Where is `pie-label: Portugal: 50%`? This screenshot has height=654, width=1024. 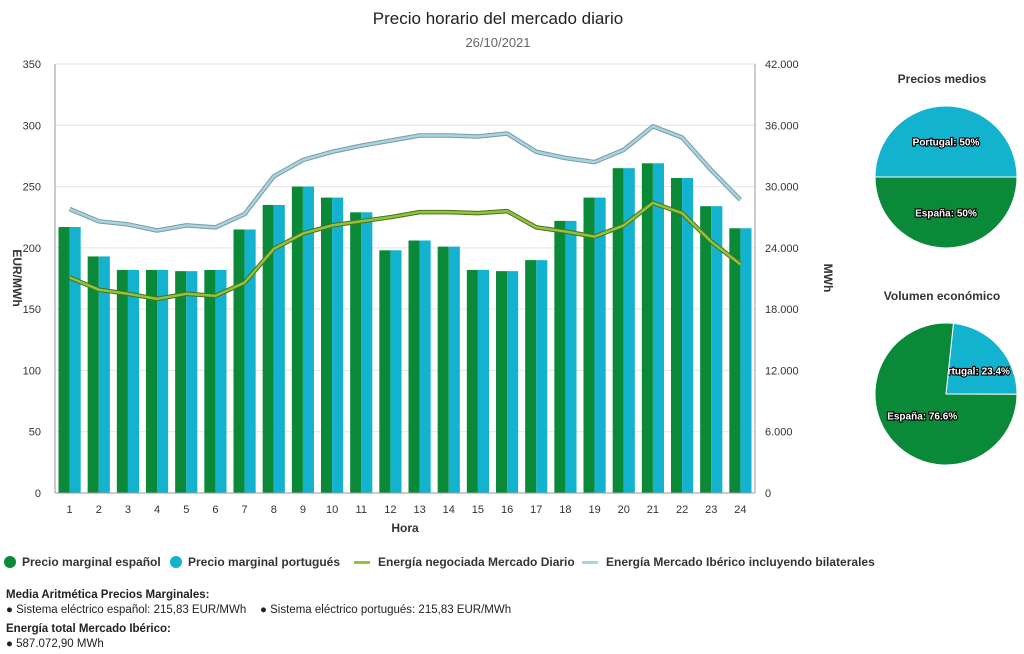 pie-label: Portugal: 50% is located at coordinates (946, 143).